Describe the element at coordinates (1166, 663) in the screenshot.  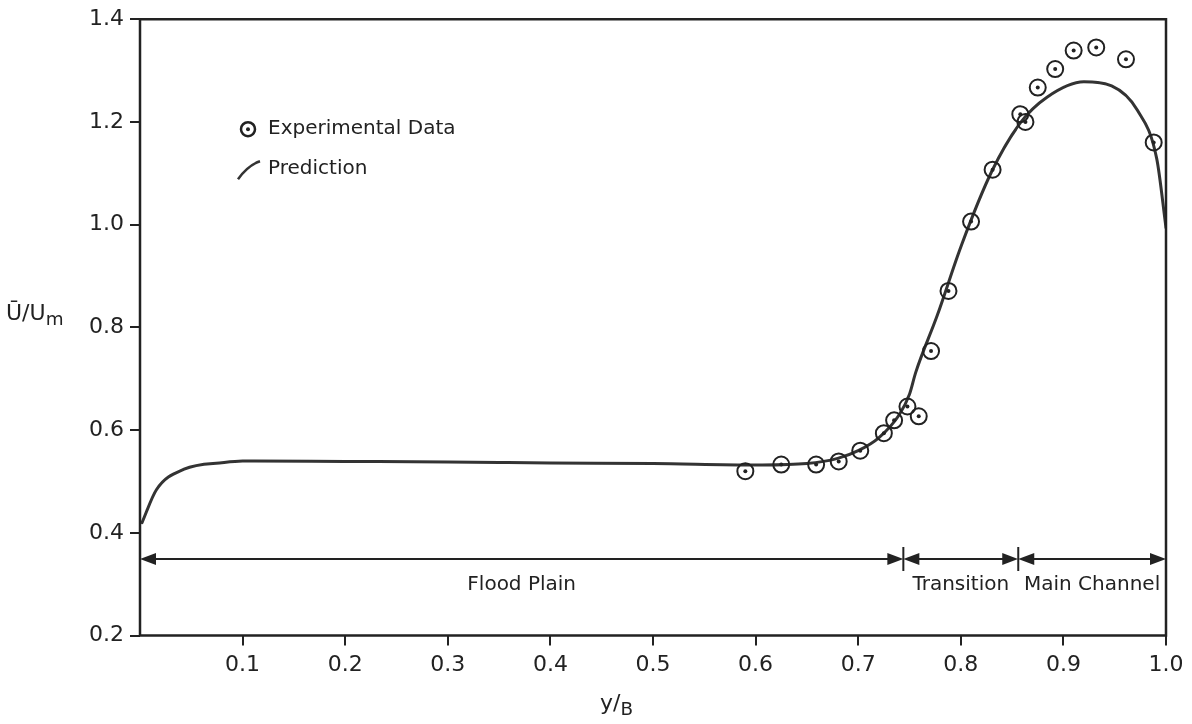
I see `x-tick-label: 1.0` at that location.